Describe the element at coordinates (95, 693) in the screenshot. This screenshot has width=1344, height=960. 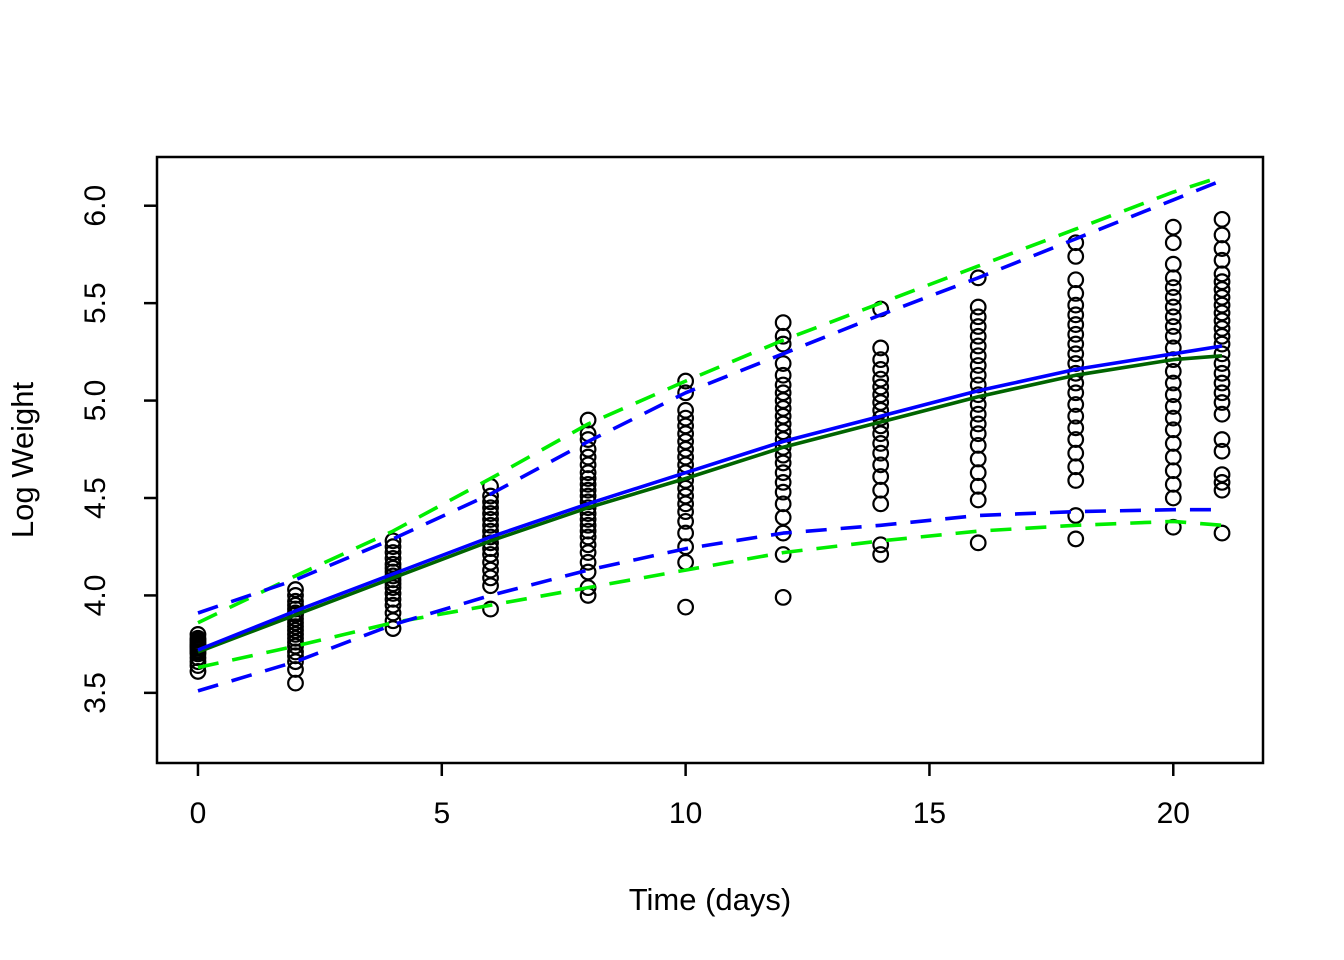
I see `y-tick-label: 3.5` at that location.